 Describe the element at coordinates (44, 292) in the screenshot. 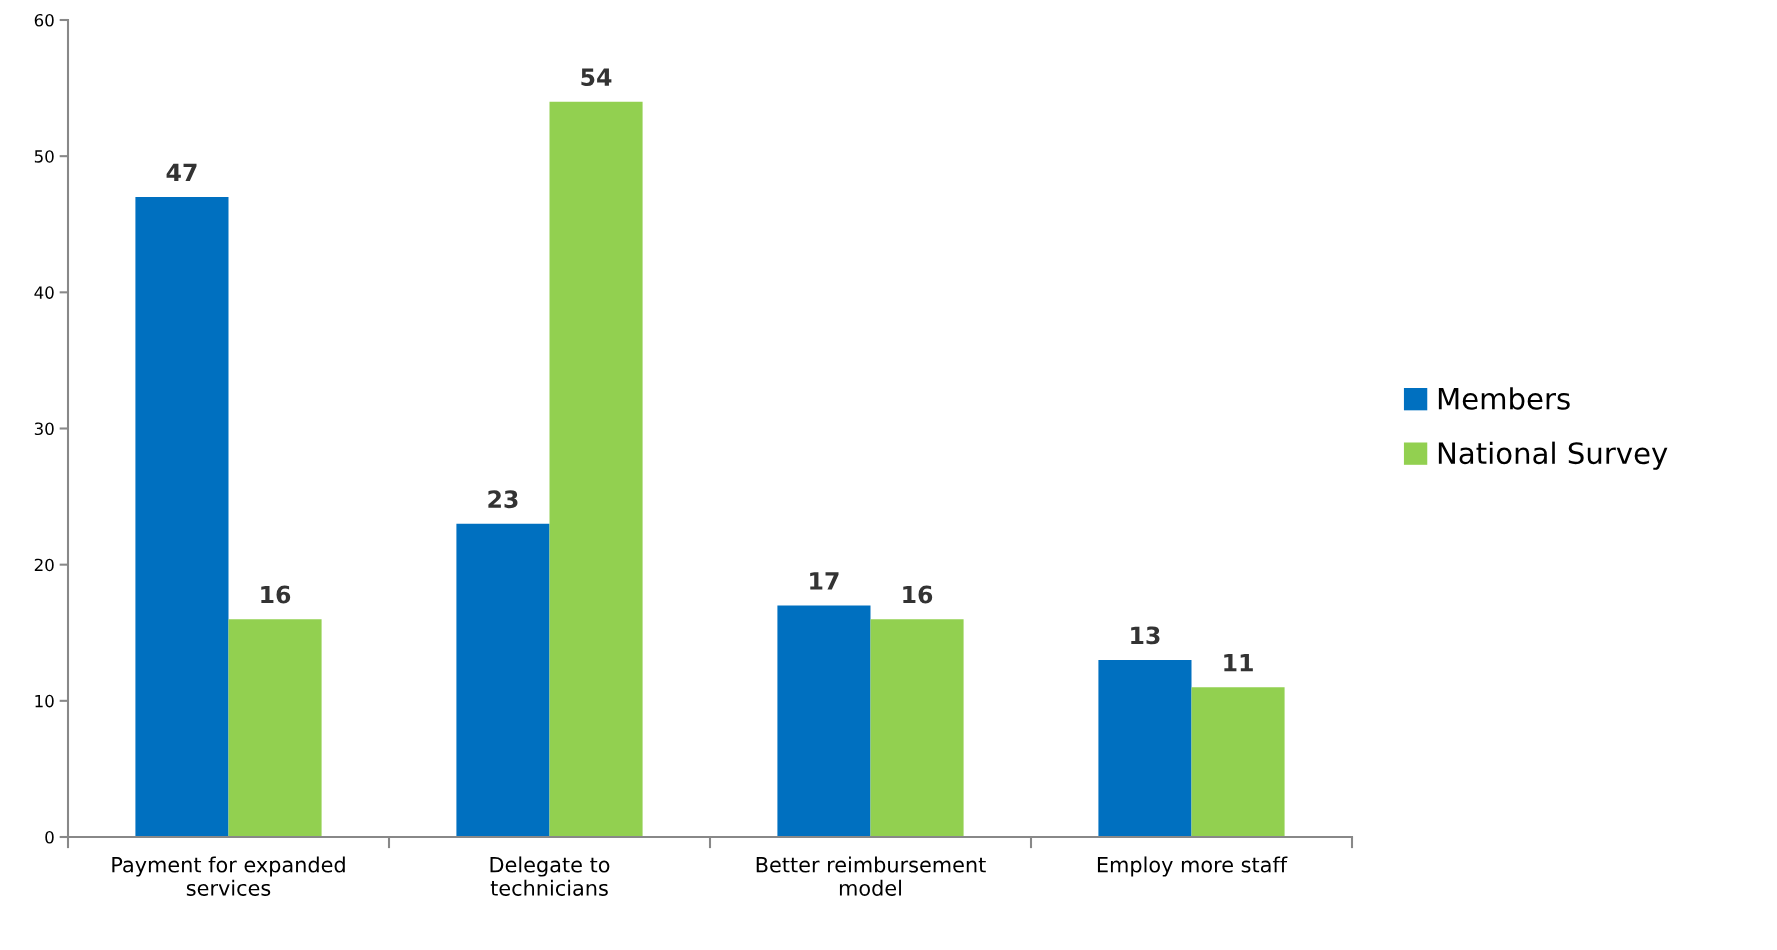

I see `y-tick-label: 40` at that location.